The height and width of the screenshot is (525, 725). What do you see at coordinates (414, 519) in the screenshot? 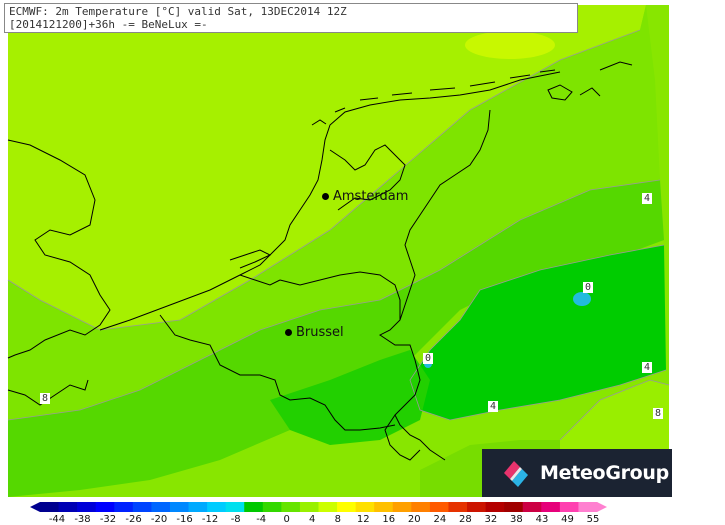
I see `colorbar-tick-label: 20` at bounding box center [414, 519].